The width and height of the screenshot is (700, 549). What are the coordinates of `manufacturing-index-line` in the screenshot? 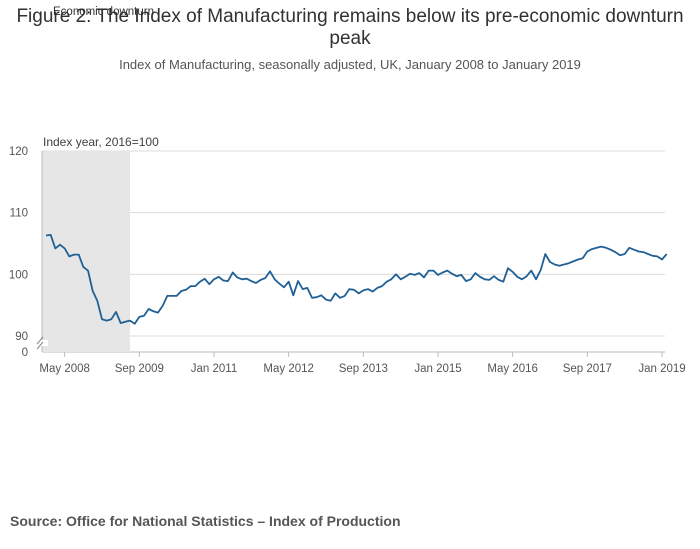 It's located at (356, 279).